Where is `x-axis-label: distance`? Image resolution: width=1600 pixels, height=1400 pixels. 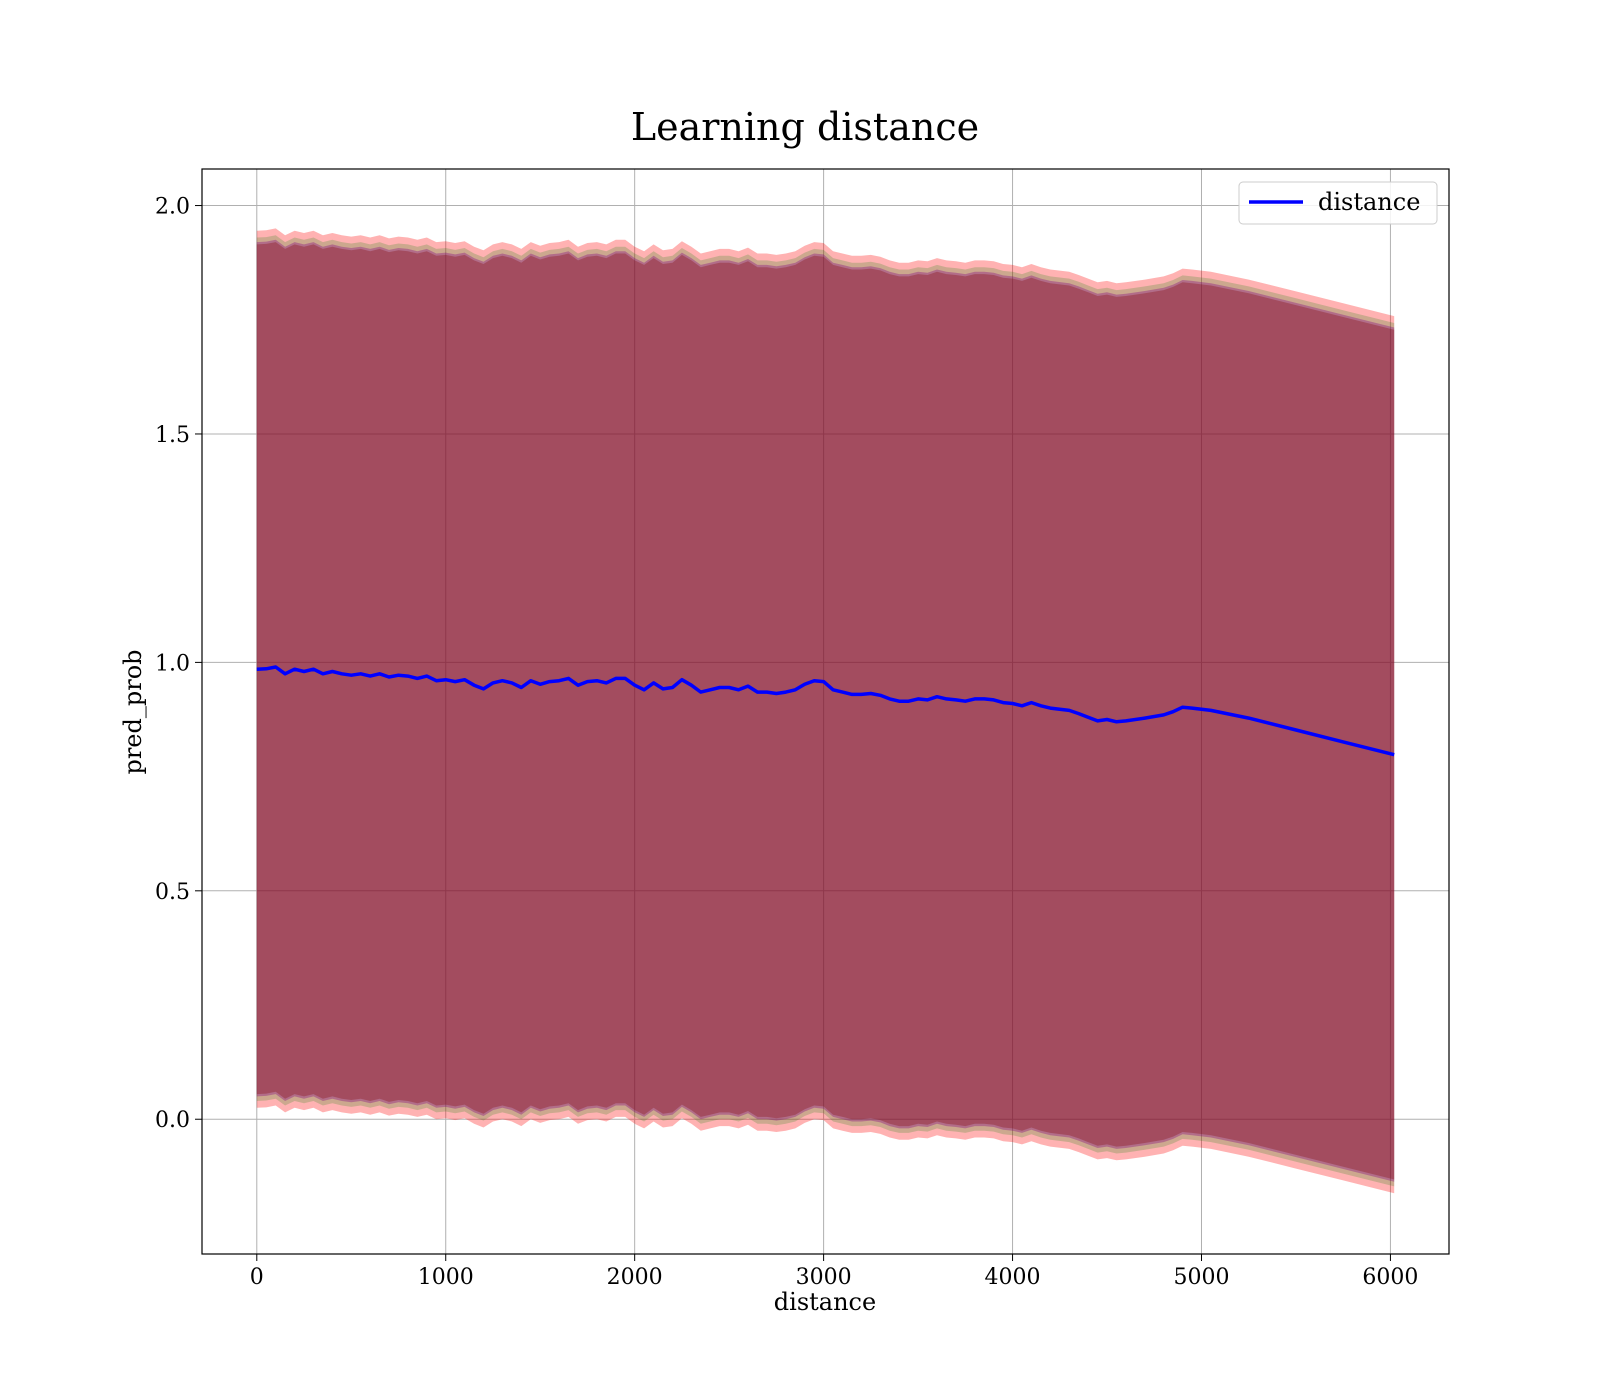 x-axis-label: distance is located at coordinates (825, 1302).